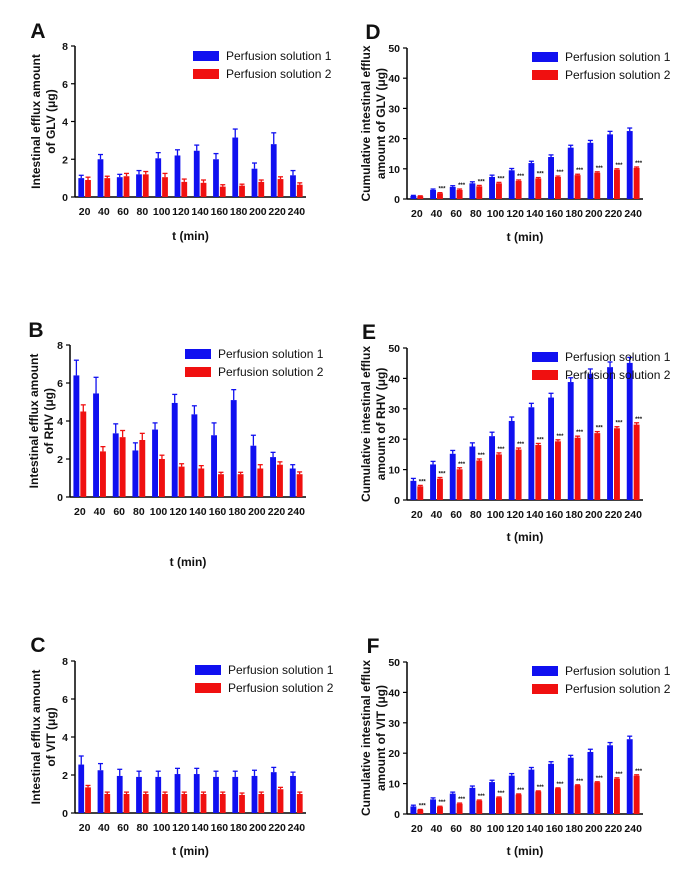 This screenshot has height=882, width=685. Describe the element at coordinates (394, 663) in the screenshot. I see `y-tick-label: 50` at that location.